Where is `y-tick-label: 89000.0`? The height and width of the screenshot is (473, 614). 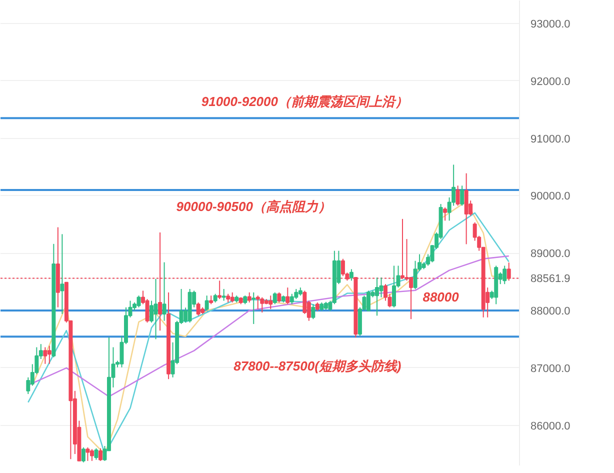
y-tick-label: 89000.0 is located at coordinates (550, 254).